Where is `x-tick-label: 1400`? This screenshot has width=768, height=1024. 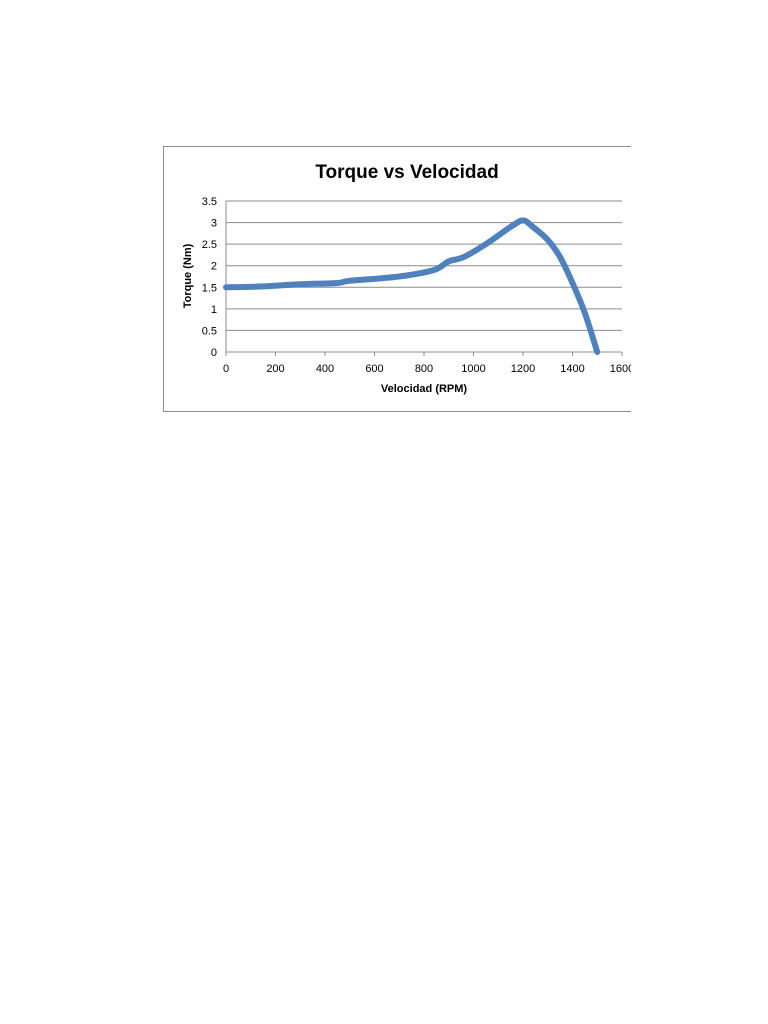
x-tick-label: 1400 is located at coordinates (572, 369).